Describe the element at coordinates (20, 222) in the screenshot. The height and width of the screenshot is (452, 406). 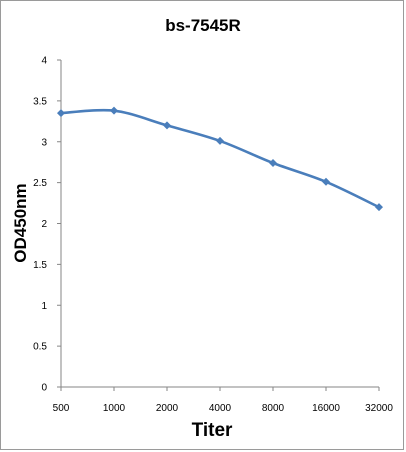
I see `y-axis-title: OD450nm` at that location.